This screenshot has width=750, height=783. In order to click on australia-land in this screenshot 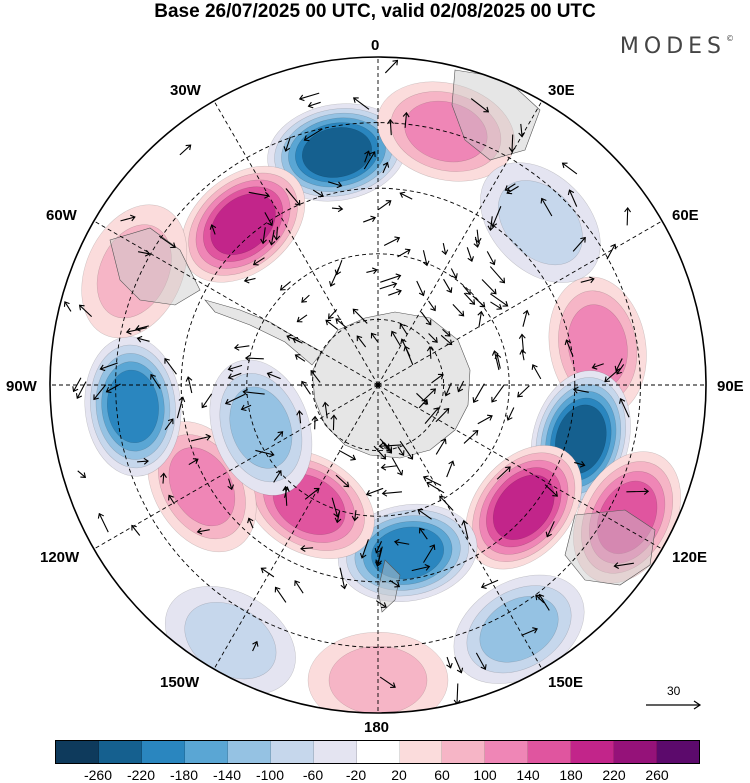, I will do `click(610, 547)`.